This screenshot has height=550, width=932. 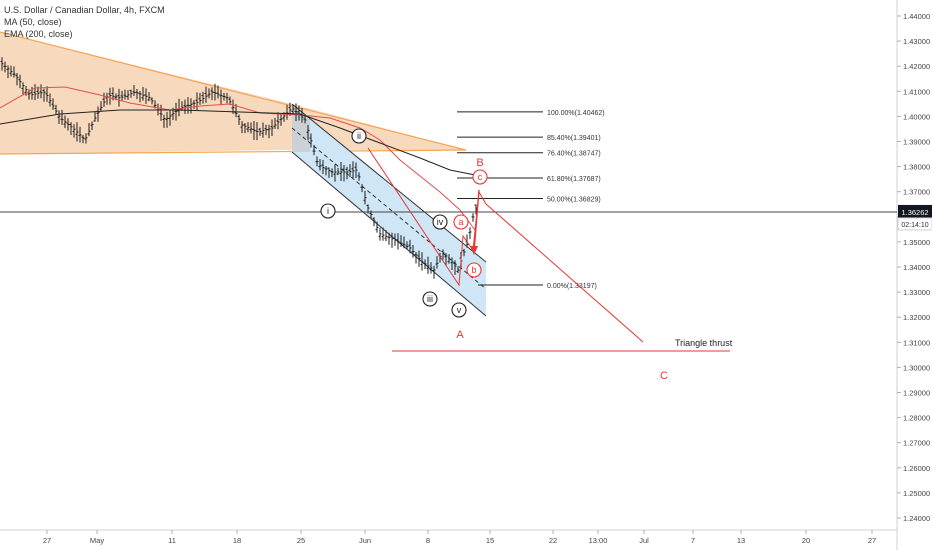 I want to click on wave-b-arrowhead, so click(x=474, y=250).